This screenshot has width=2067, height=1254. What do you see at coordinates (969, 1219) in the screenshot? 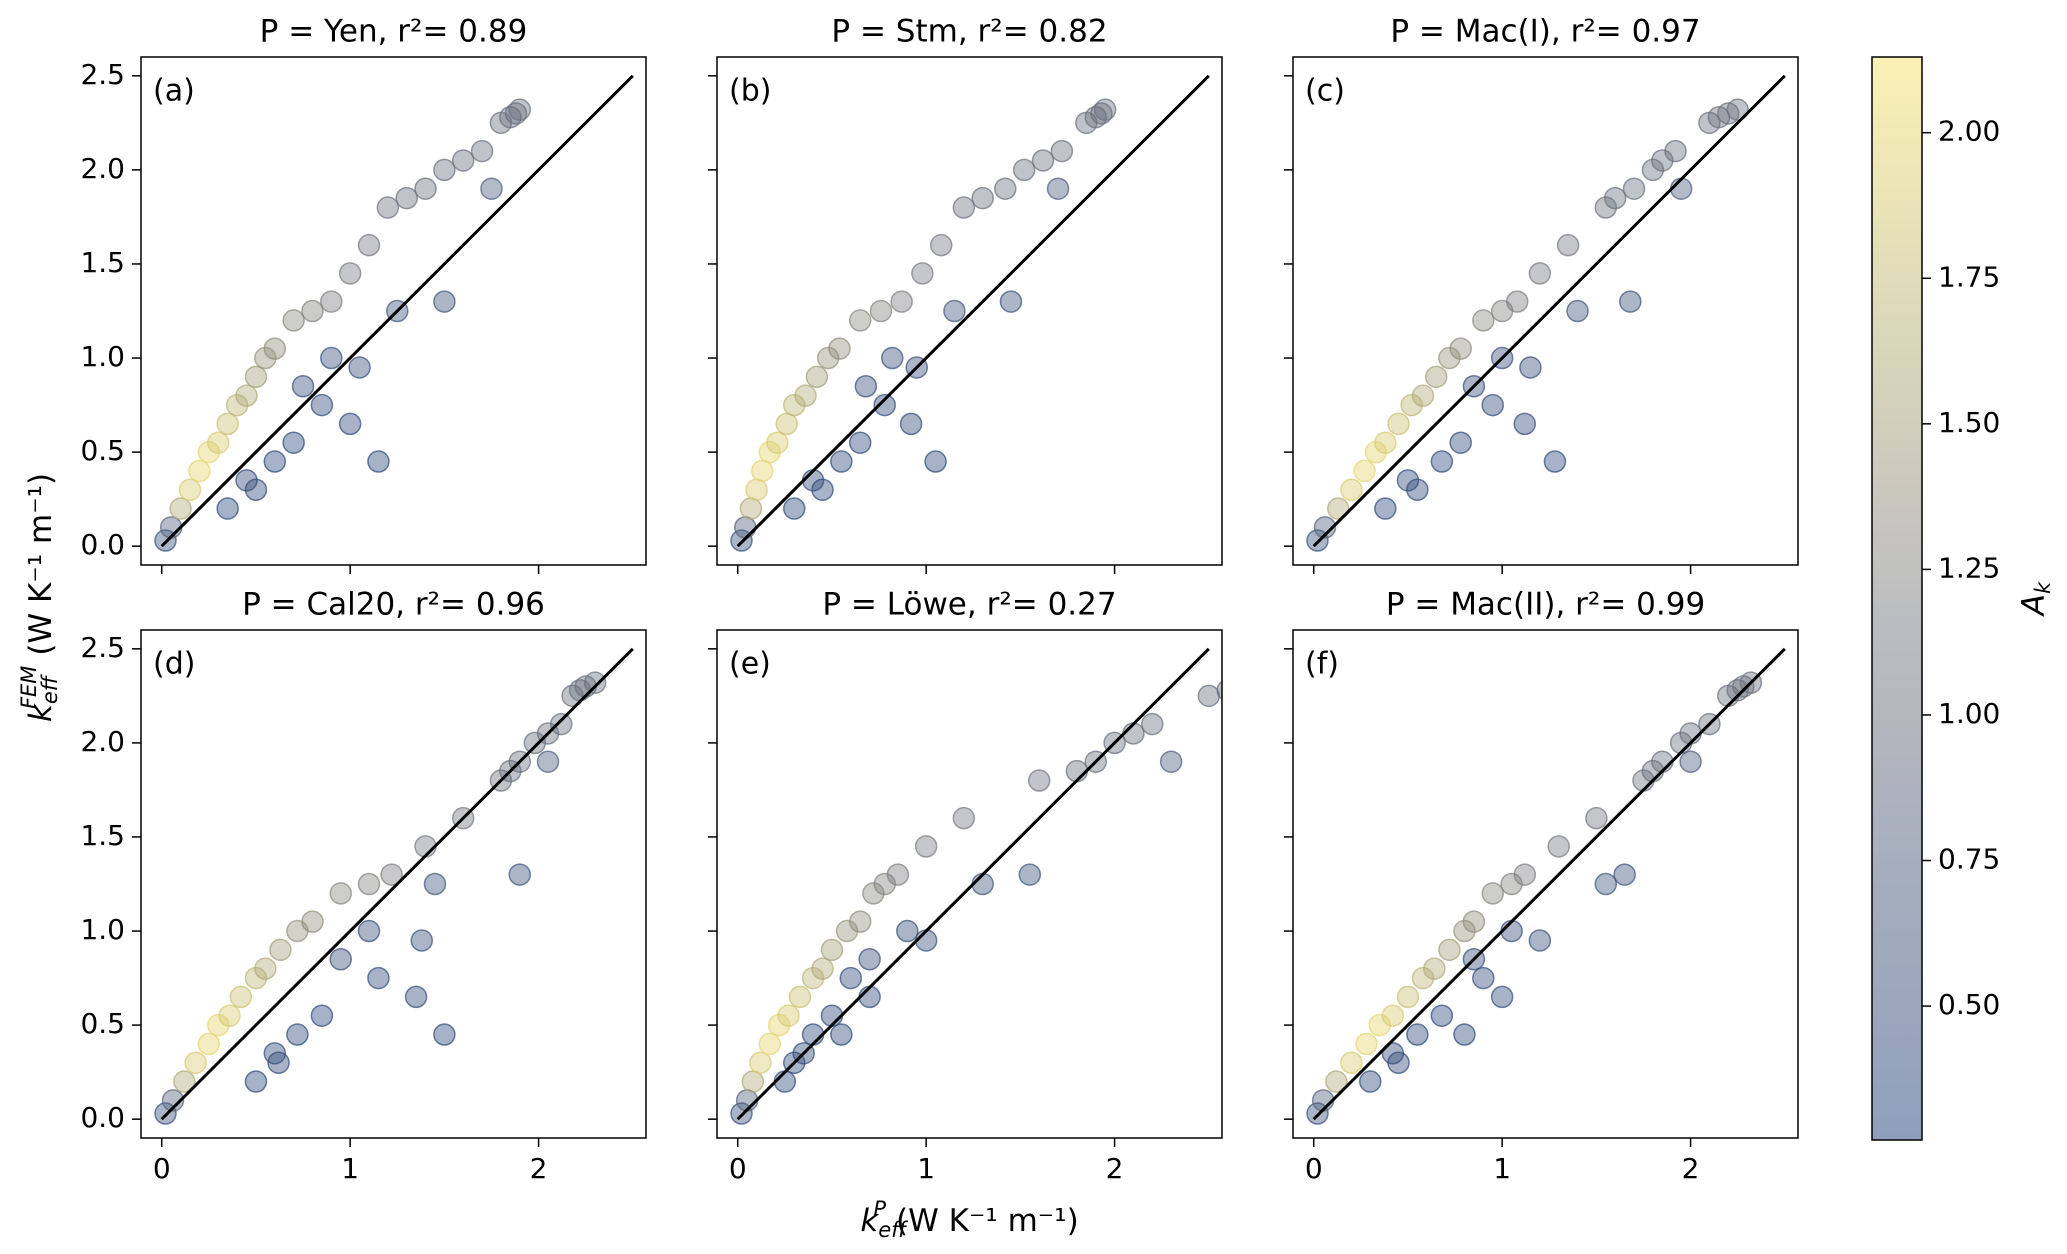
I see `axis-label: keffP (W K⁻¹ m⁻¹)` at bounding box center [969, 1219].